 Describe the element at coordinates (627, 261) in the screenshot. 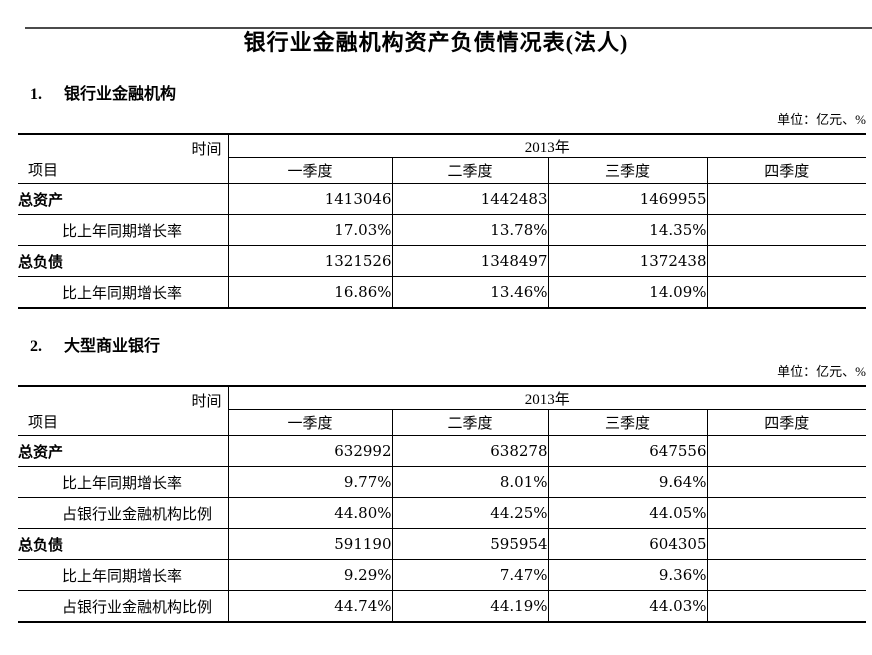

I see `value-cell: 1372438` at that location.